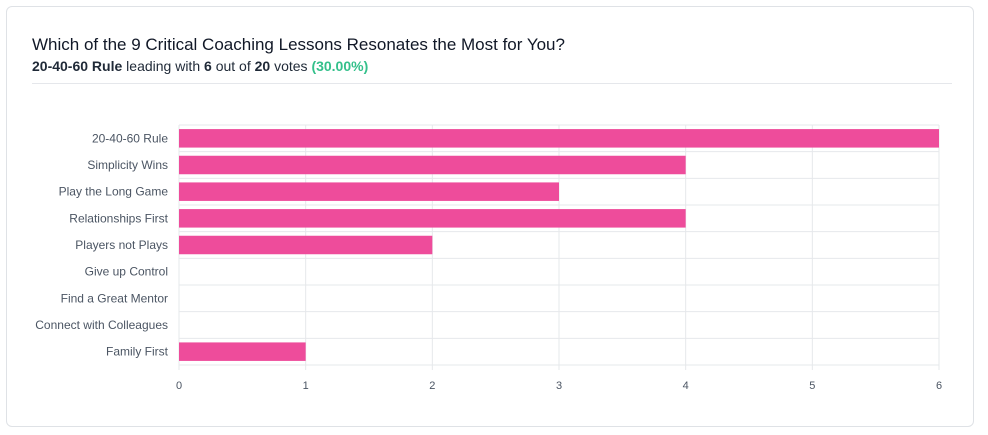 The image size is (988, 435). I want to click on category-label: Family First, so click(137, 352).